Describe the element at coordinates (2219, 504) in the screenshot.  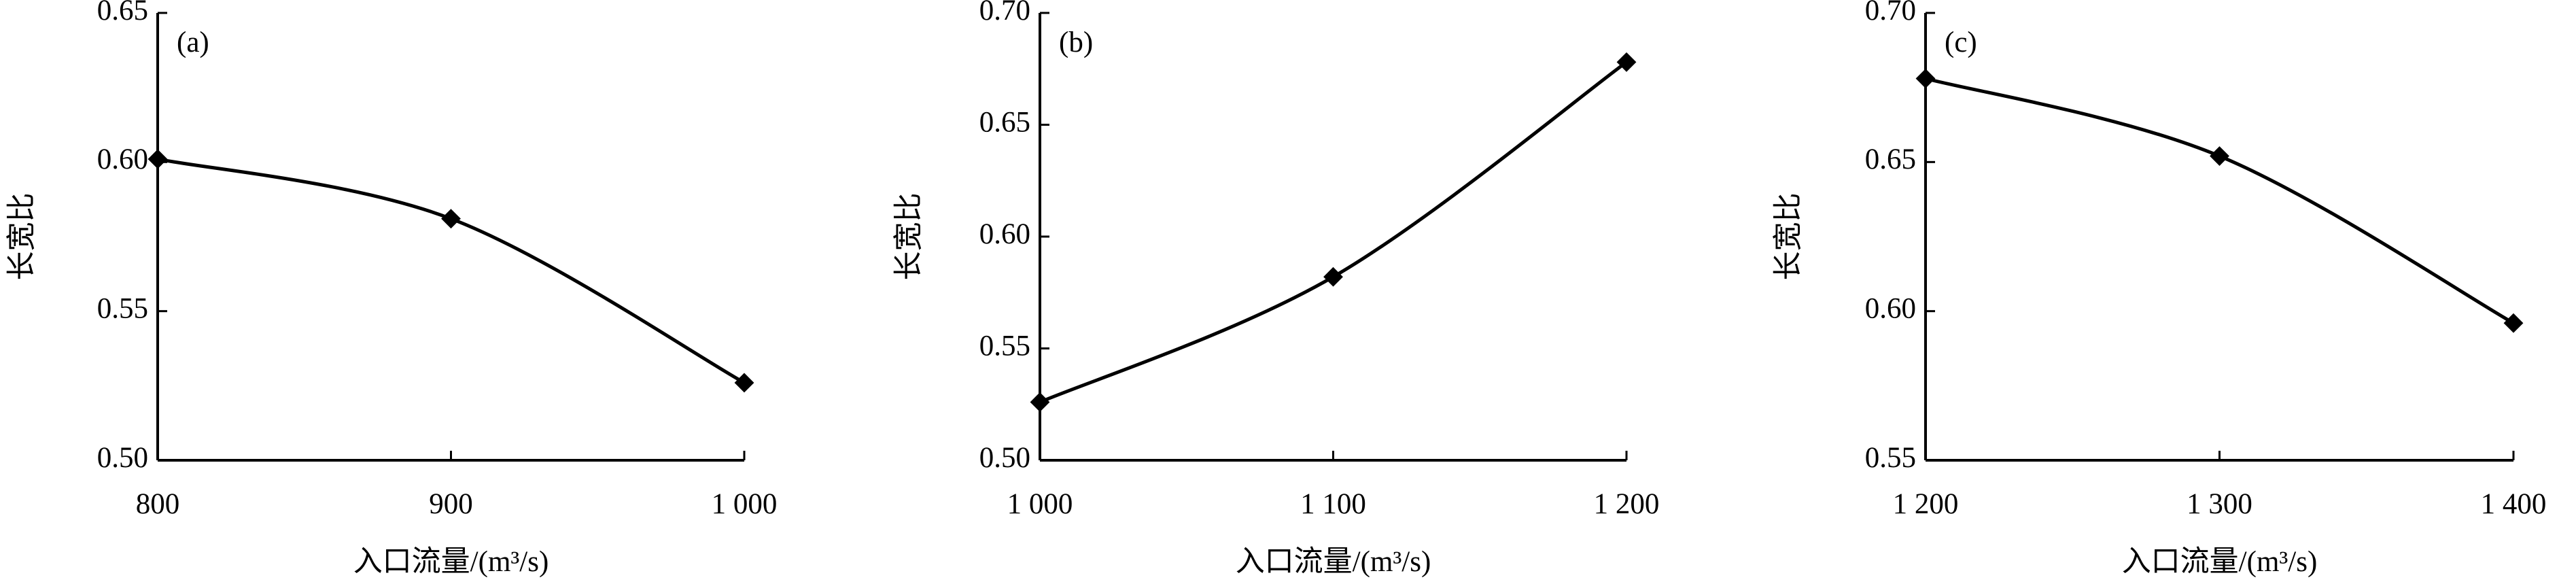
I see `x-tick-label: 1 300` at that location.